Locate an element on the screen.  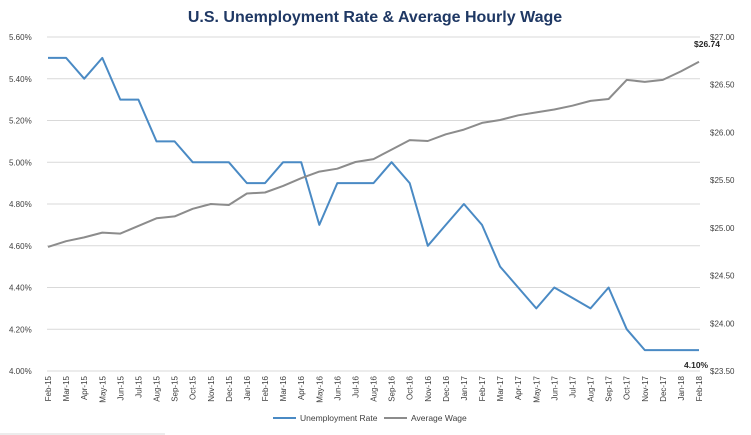
x-tick-label: Jan-18 is located at coordinates (681, 387).